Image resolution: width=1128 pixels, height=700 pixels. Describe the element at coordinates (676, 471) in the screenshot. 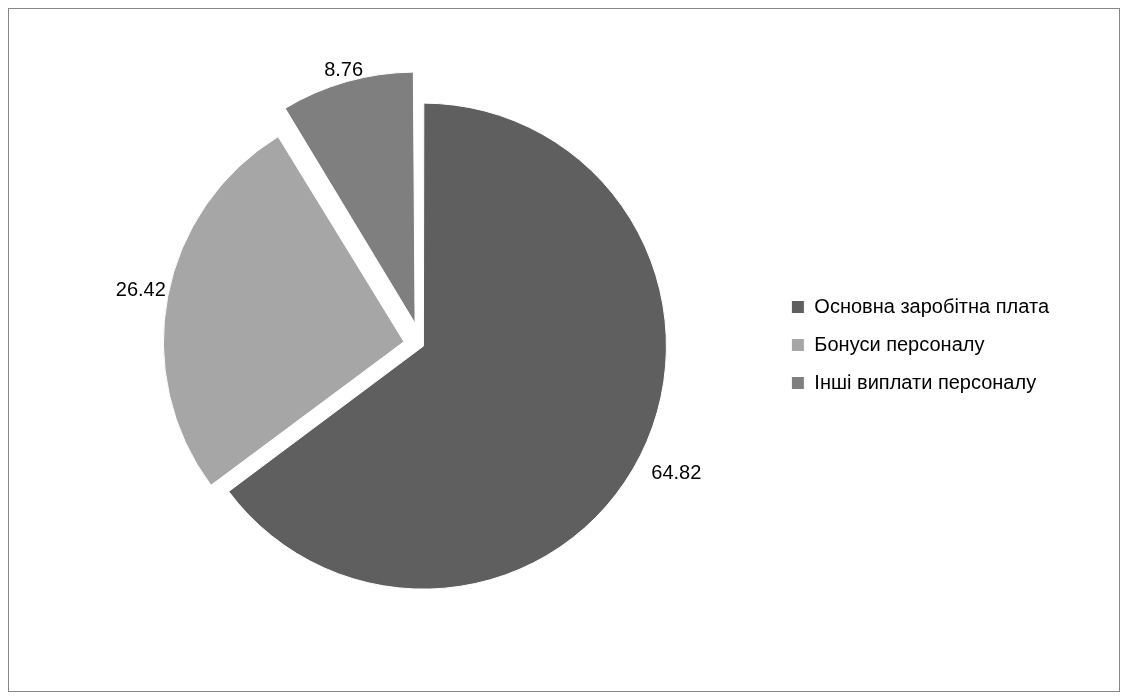

I see `data-label: 64.82` at that location.